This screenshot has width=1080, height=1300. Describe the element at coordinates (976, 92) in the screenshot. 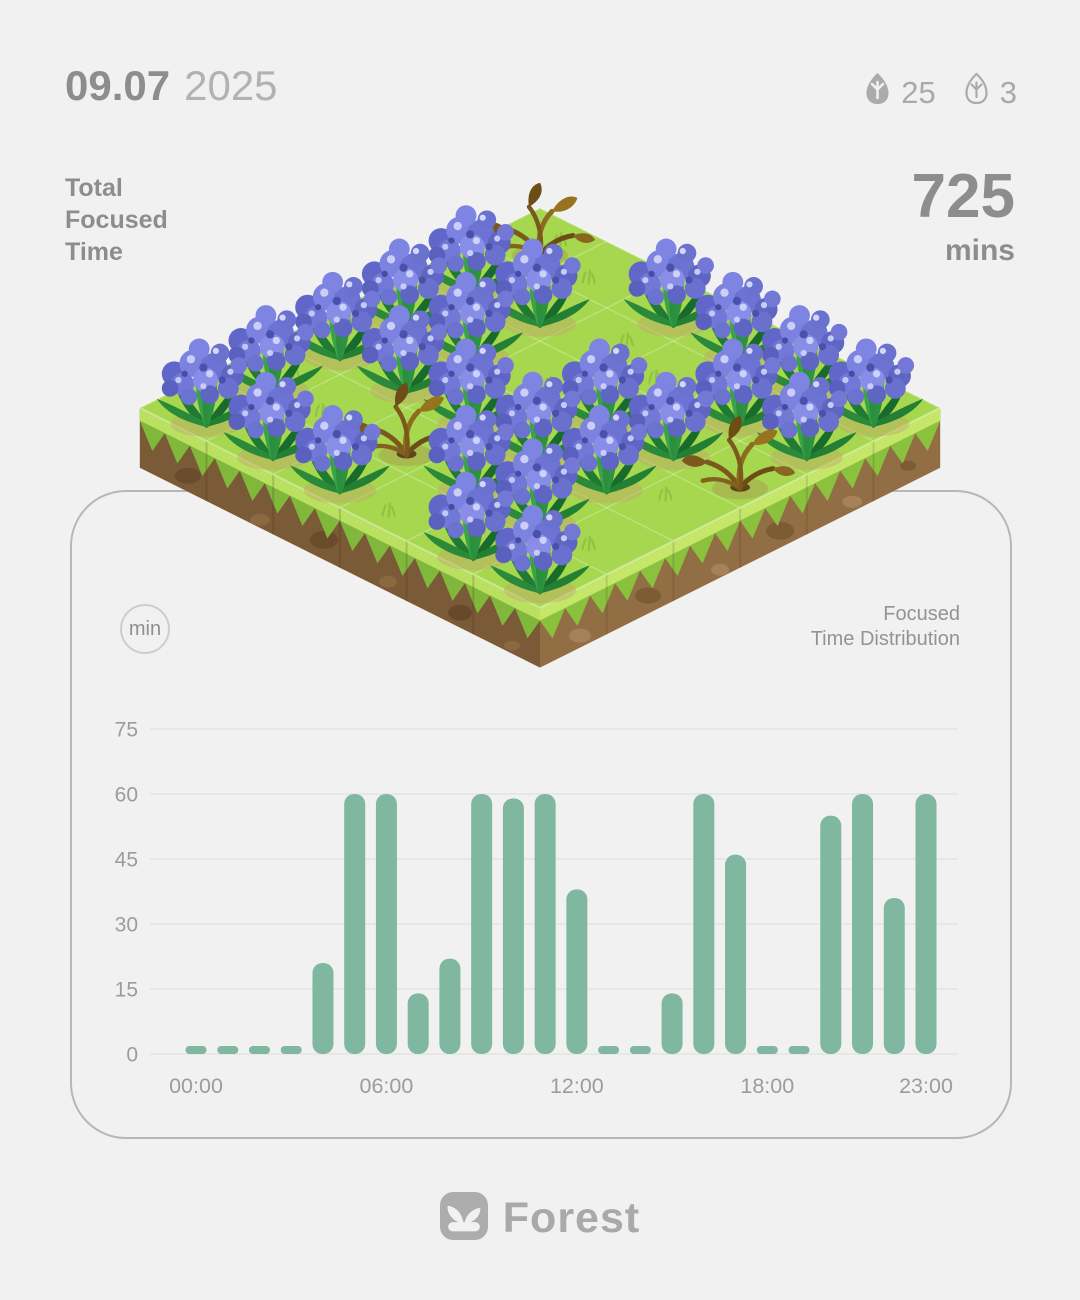

I see `leaf-outline-icon` at that location.